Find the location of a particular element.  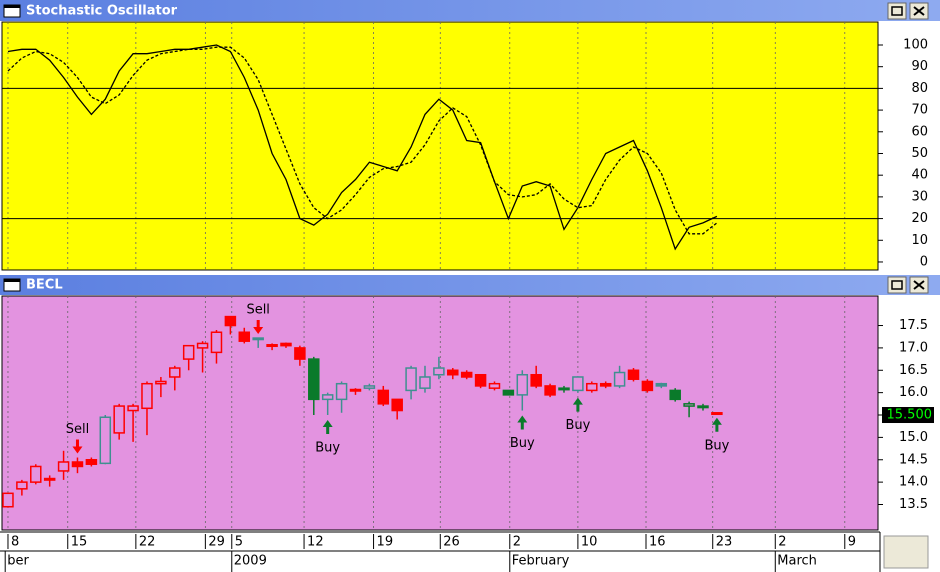

x-tick-label: 19 is located at coordinates (385, 542).